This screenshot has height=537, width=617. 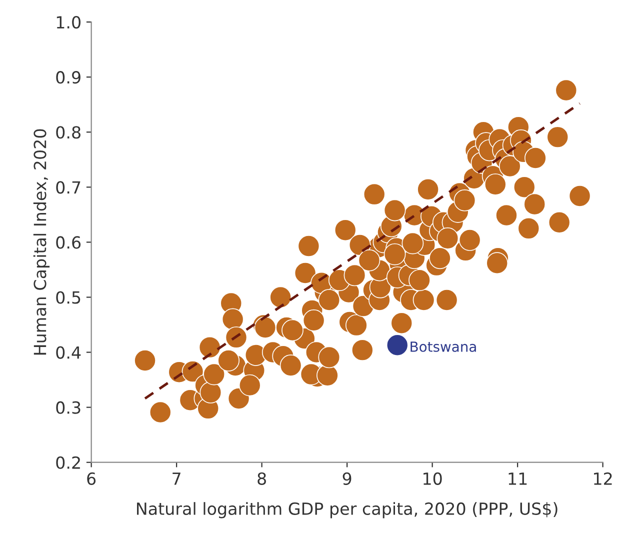 What do you see at coordinates (68, 22) in the screenshot?
I see `y-tick-label: 1.0` at bounding box center [68, 22].